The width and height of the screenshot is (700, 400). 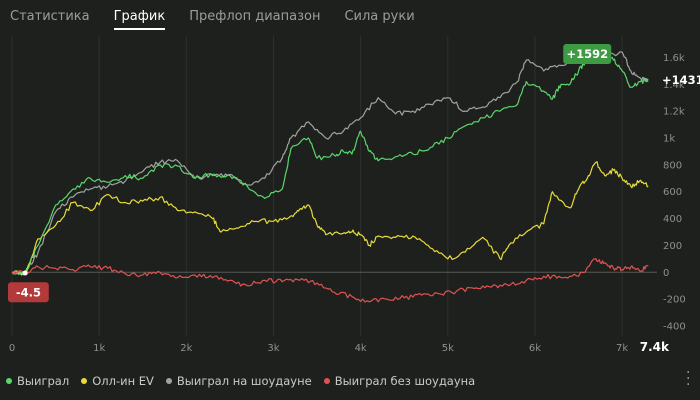 What do you see at coordinates (273, 348) in the screenshot?
I see `x-tick-label: 3k` at bounding box center [273, 348].